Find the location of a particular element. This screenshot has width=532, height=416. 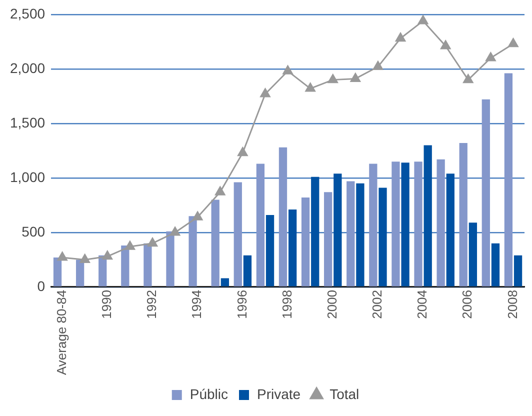

x-tick-label: 2004 is located at coordinates (422, 304).